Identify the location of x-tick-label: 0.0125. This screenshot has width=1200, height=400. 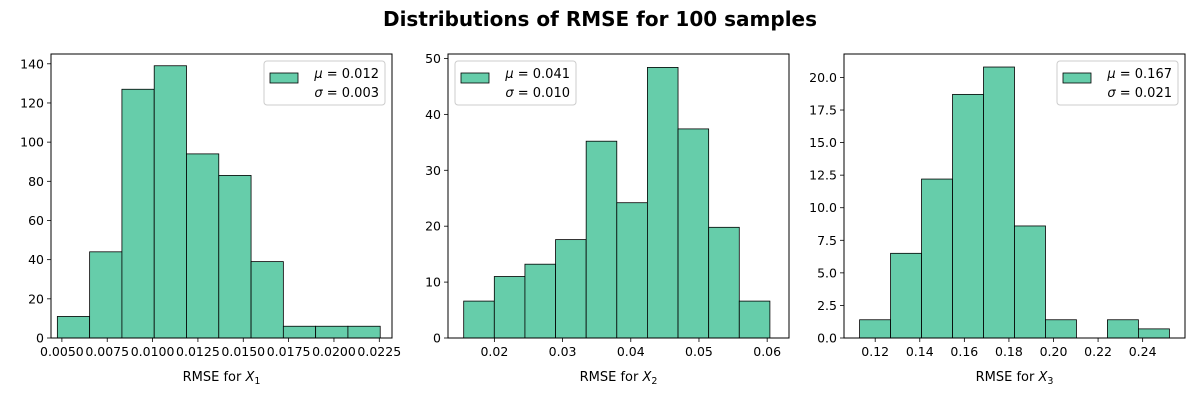
(198, 351).